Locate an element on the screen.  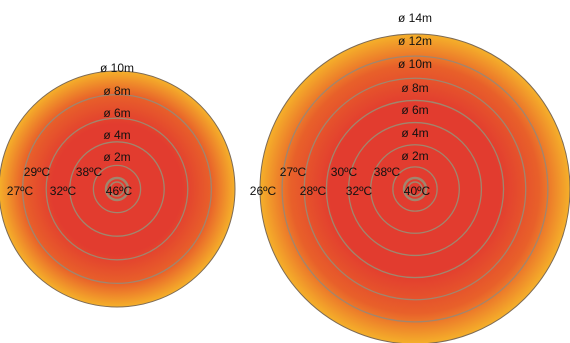
temp-label-right: 30ºC is located at coordinates (344, 172).